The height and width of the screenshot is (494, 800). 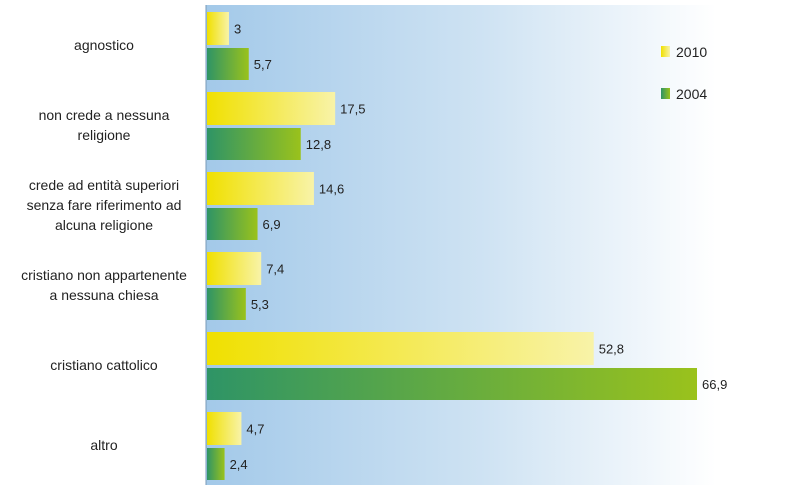 What do you see at coordinates (691, 94) in the screenshot?
I see `legend-label: 2004` at bounding box center [691, 94].